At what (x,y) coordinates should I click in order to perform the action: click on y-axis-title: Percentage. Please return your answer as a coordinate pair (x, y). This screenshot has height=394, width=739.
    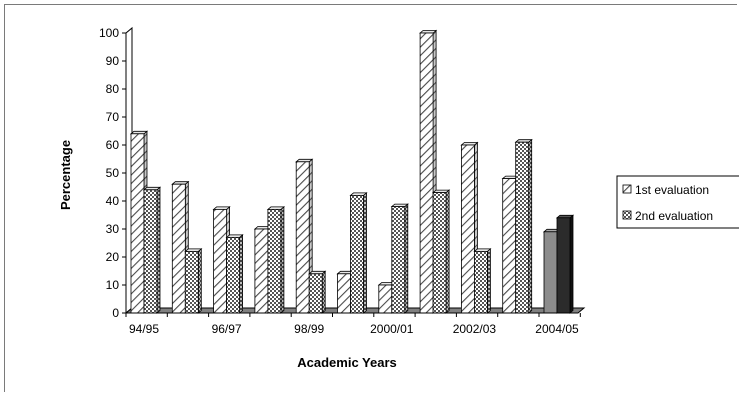
    Looking at the image, I should click on (65, 175).